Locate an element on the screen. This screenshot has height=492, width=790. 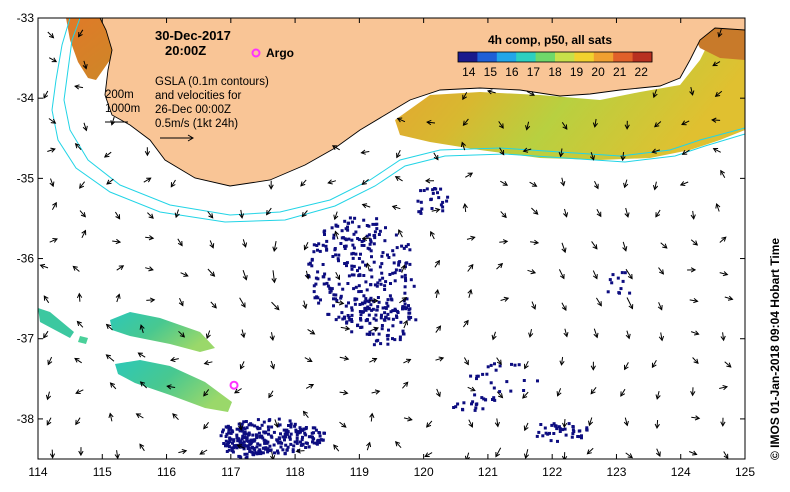
scale-arrow is located at coordinates (177, 138).